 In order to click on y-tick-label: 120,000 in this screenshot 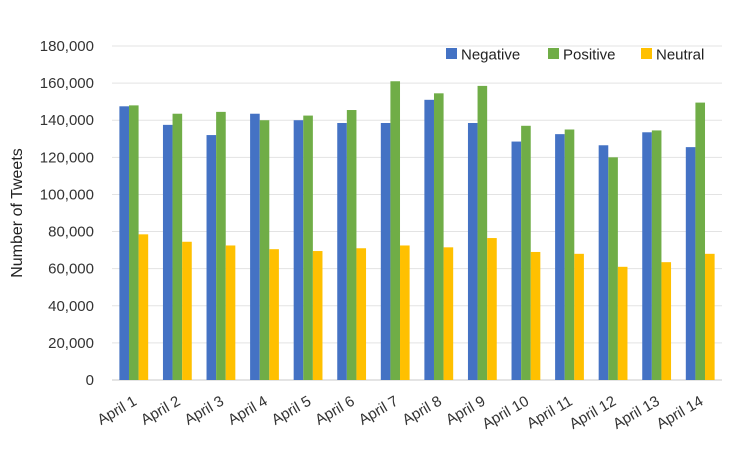, I will do `click(67, 157)`.